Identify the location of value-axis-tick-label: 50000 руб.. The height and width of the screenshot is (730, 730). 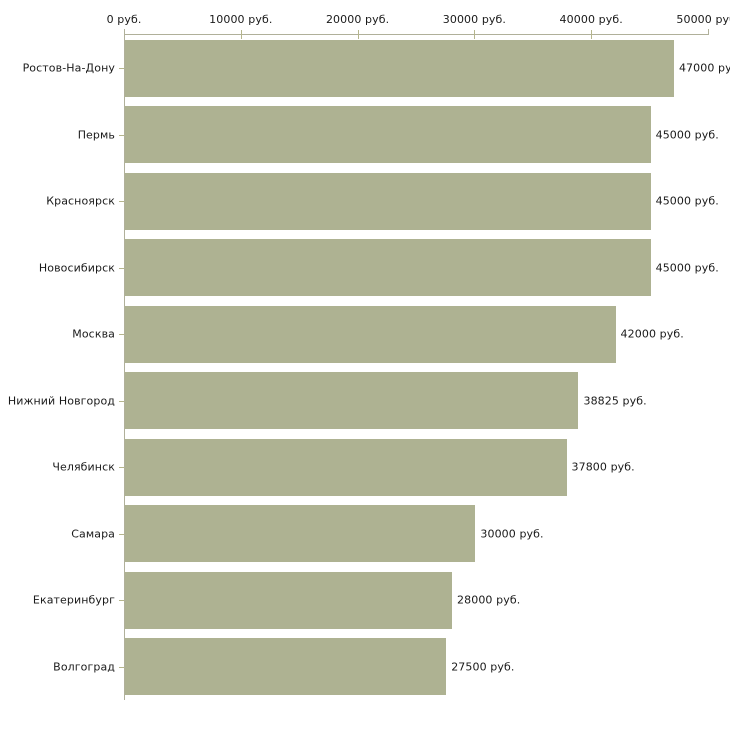
(703, 19).